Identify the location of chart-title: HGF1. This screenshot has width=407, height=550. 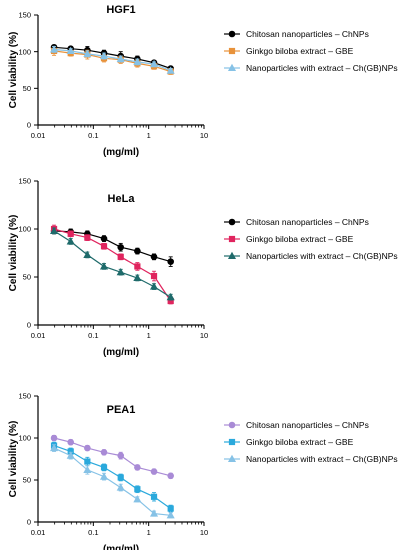
(120, 10).